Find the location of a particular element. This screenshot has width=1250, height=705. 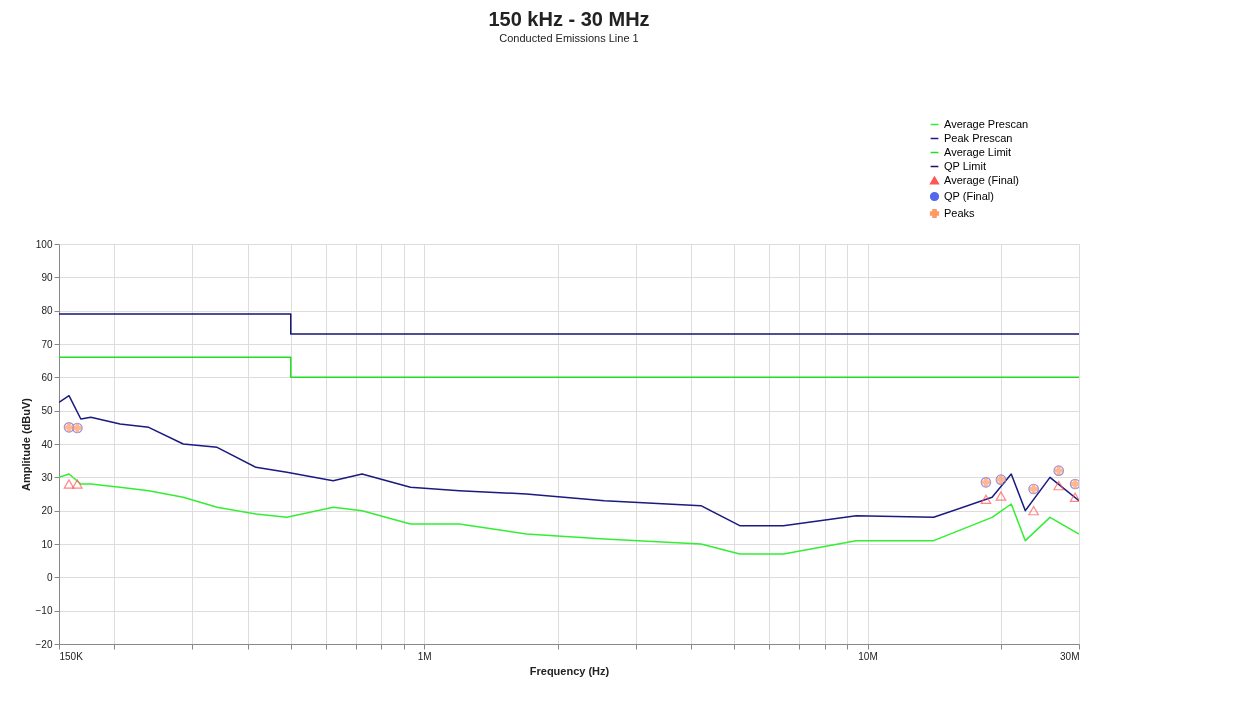

y-tick-label: 0 is located at coordinates (49, 577).